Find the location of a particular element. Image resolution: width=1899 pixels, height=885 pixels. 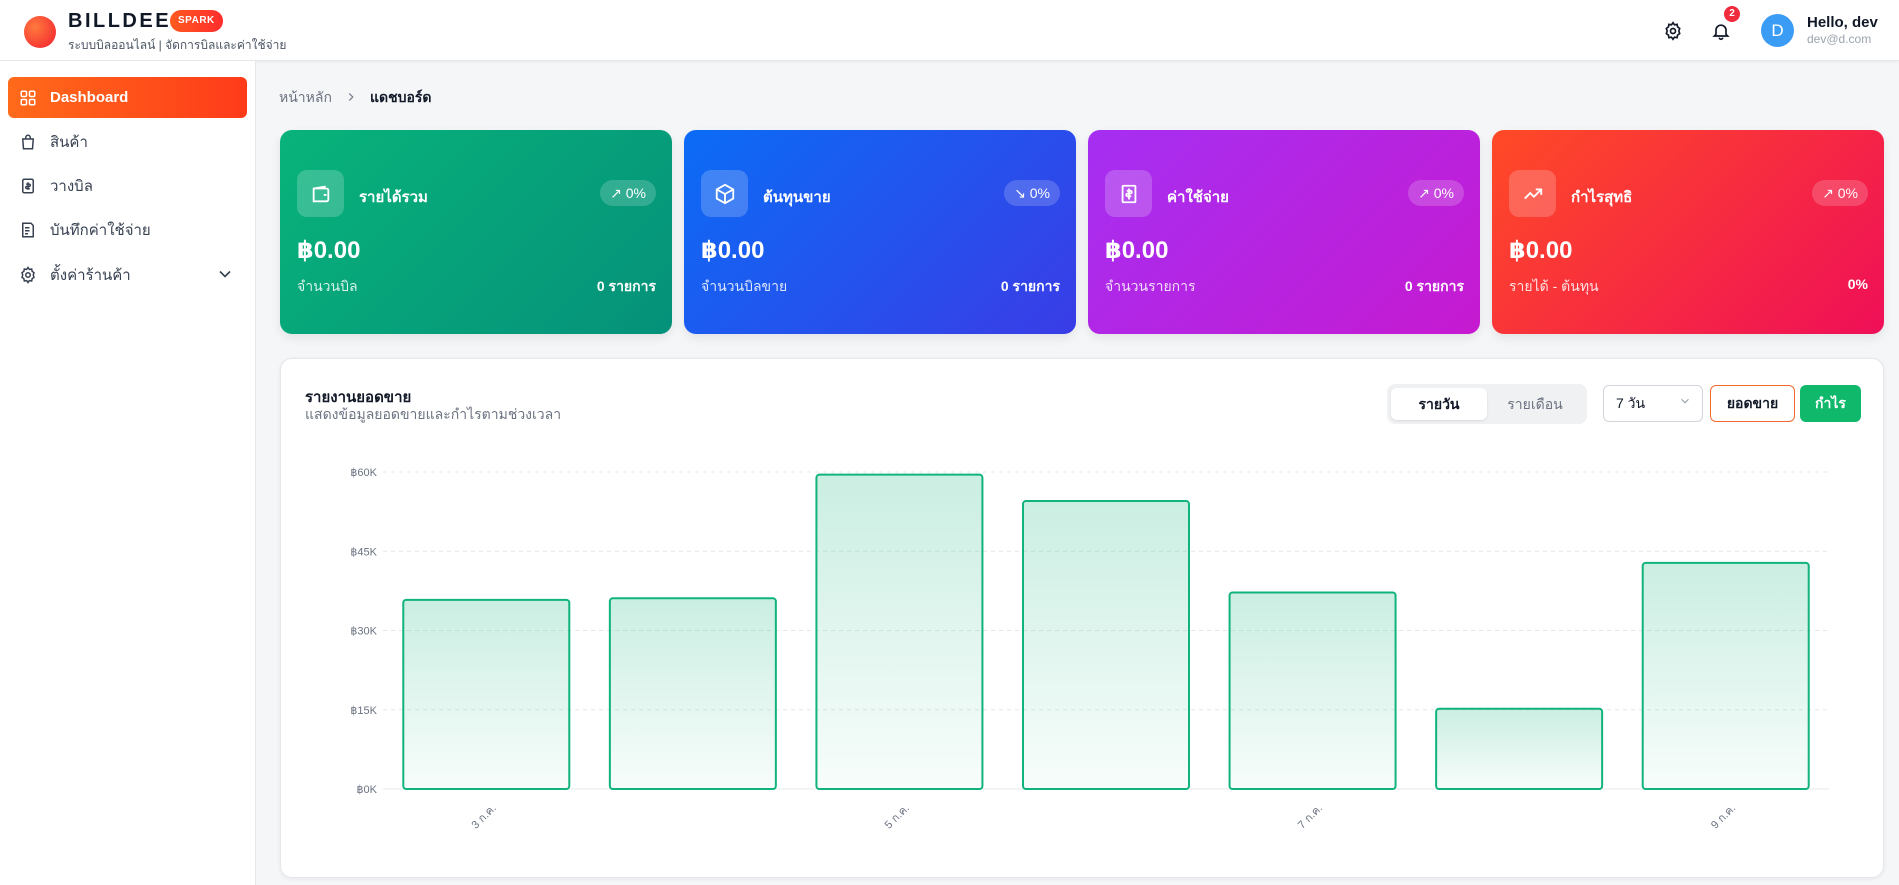

receipt-icon is located at coordinates (28, 186).